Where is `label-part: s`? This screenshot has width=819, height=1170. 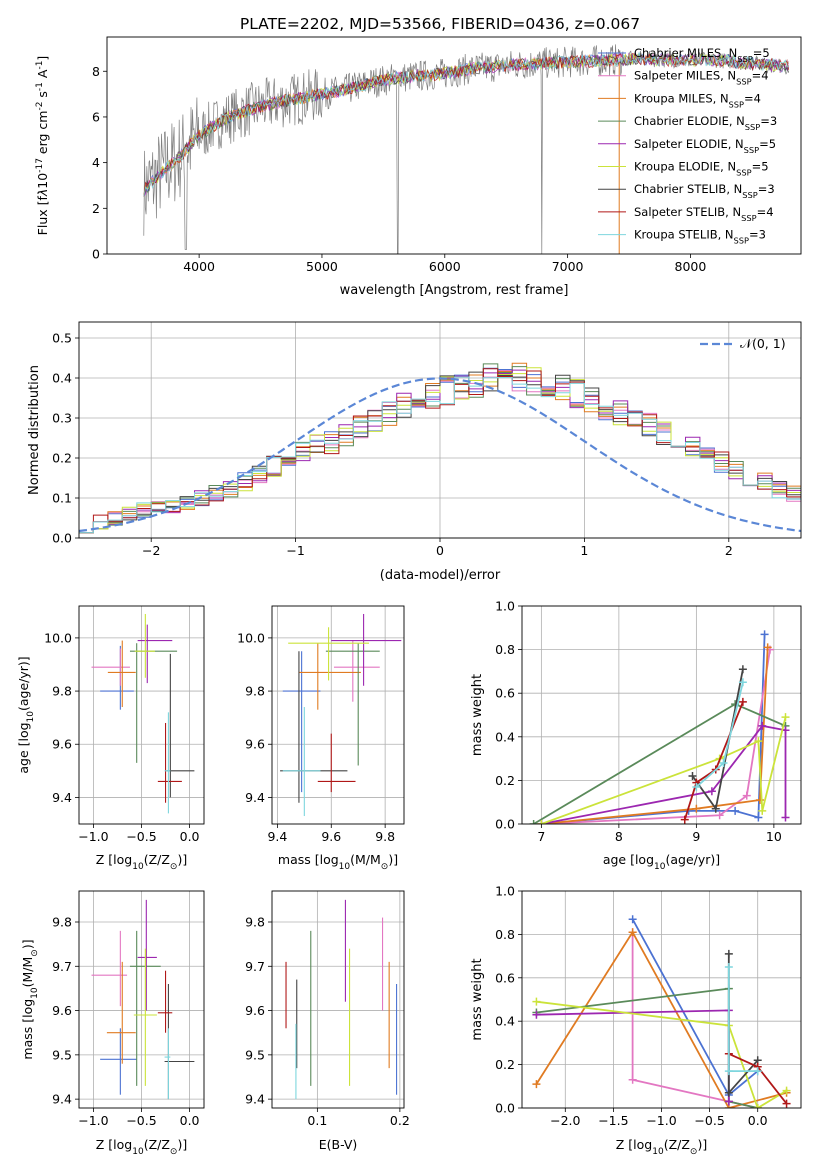
label-part: s is located at coordinates (42, 96).